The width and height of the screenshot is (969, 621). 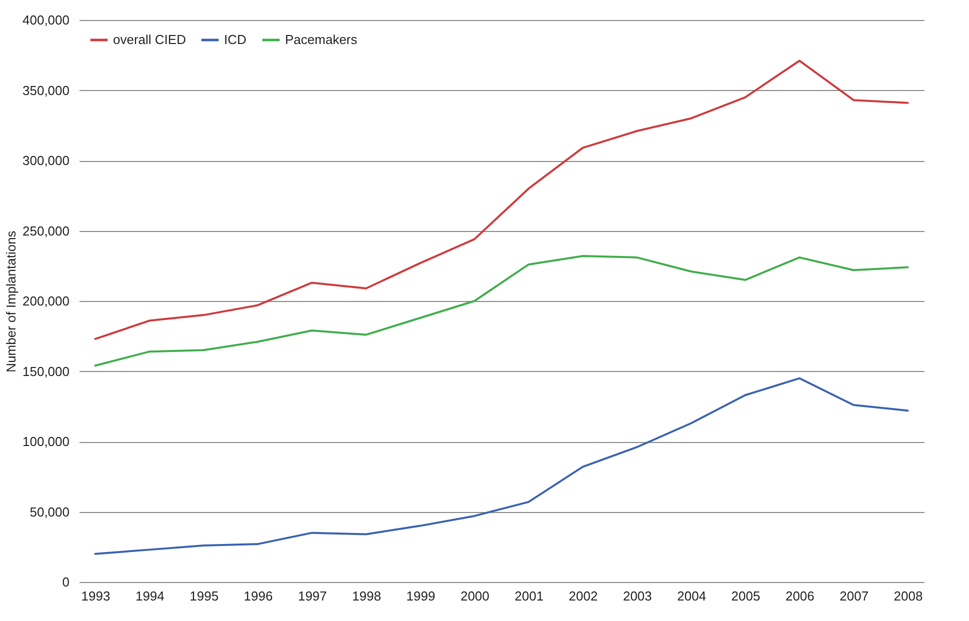 What do you see at coordinates (799, 596) in the screenshot?
I see `x-tick-label: 2006` at bounding box center [799, 596].